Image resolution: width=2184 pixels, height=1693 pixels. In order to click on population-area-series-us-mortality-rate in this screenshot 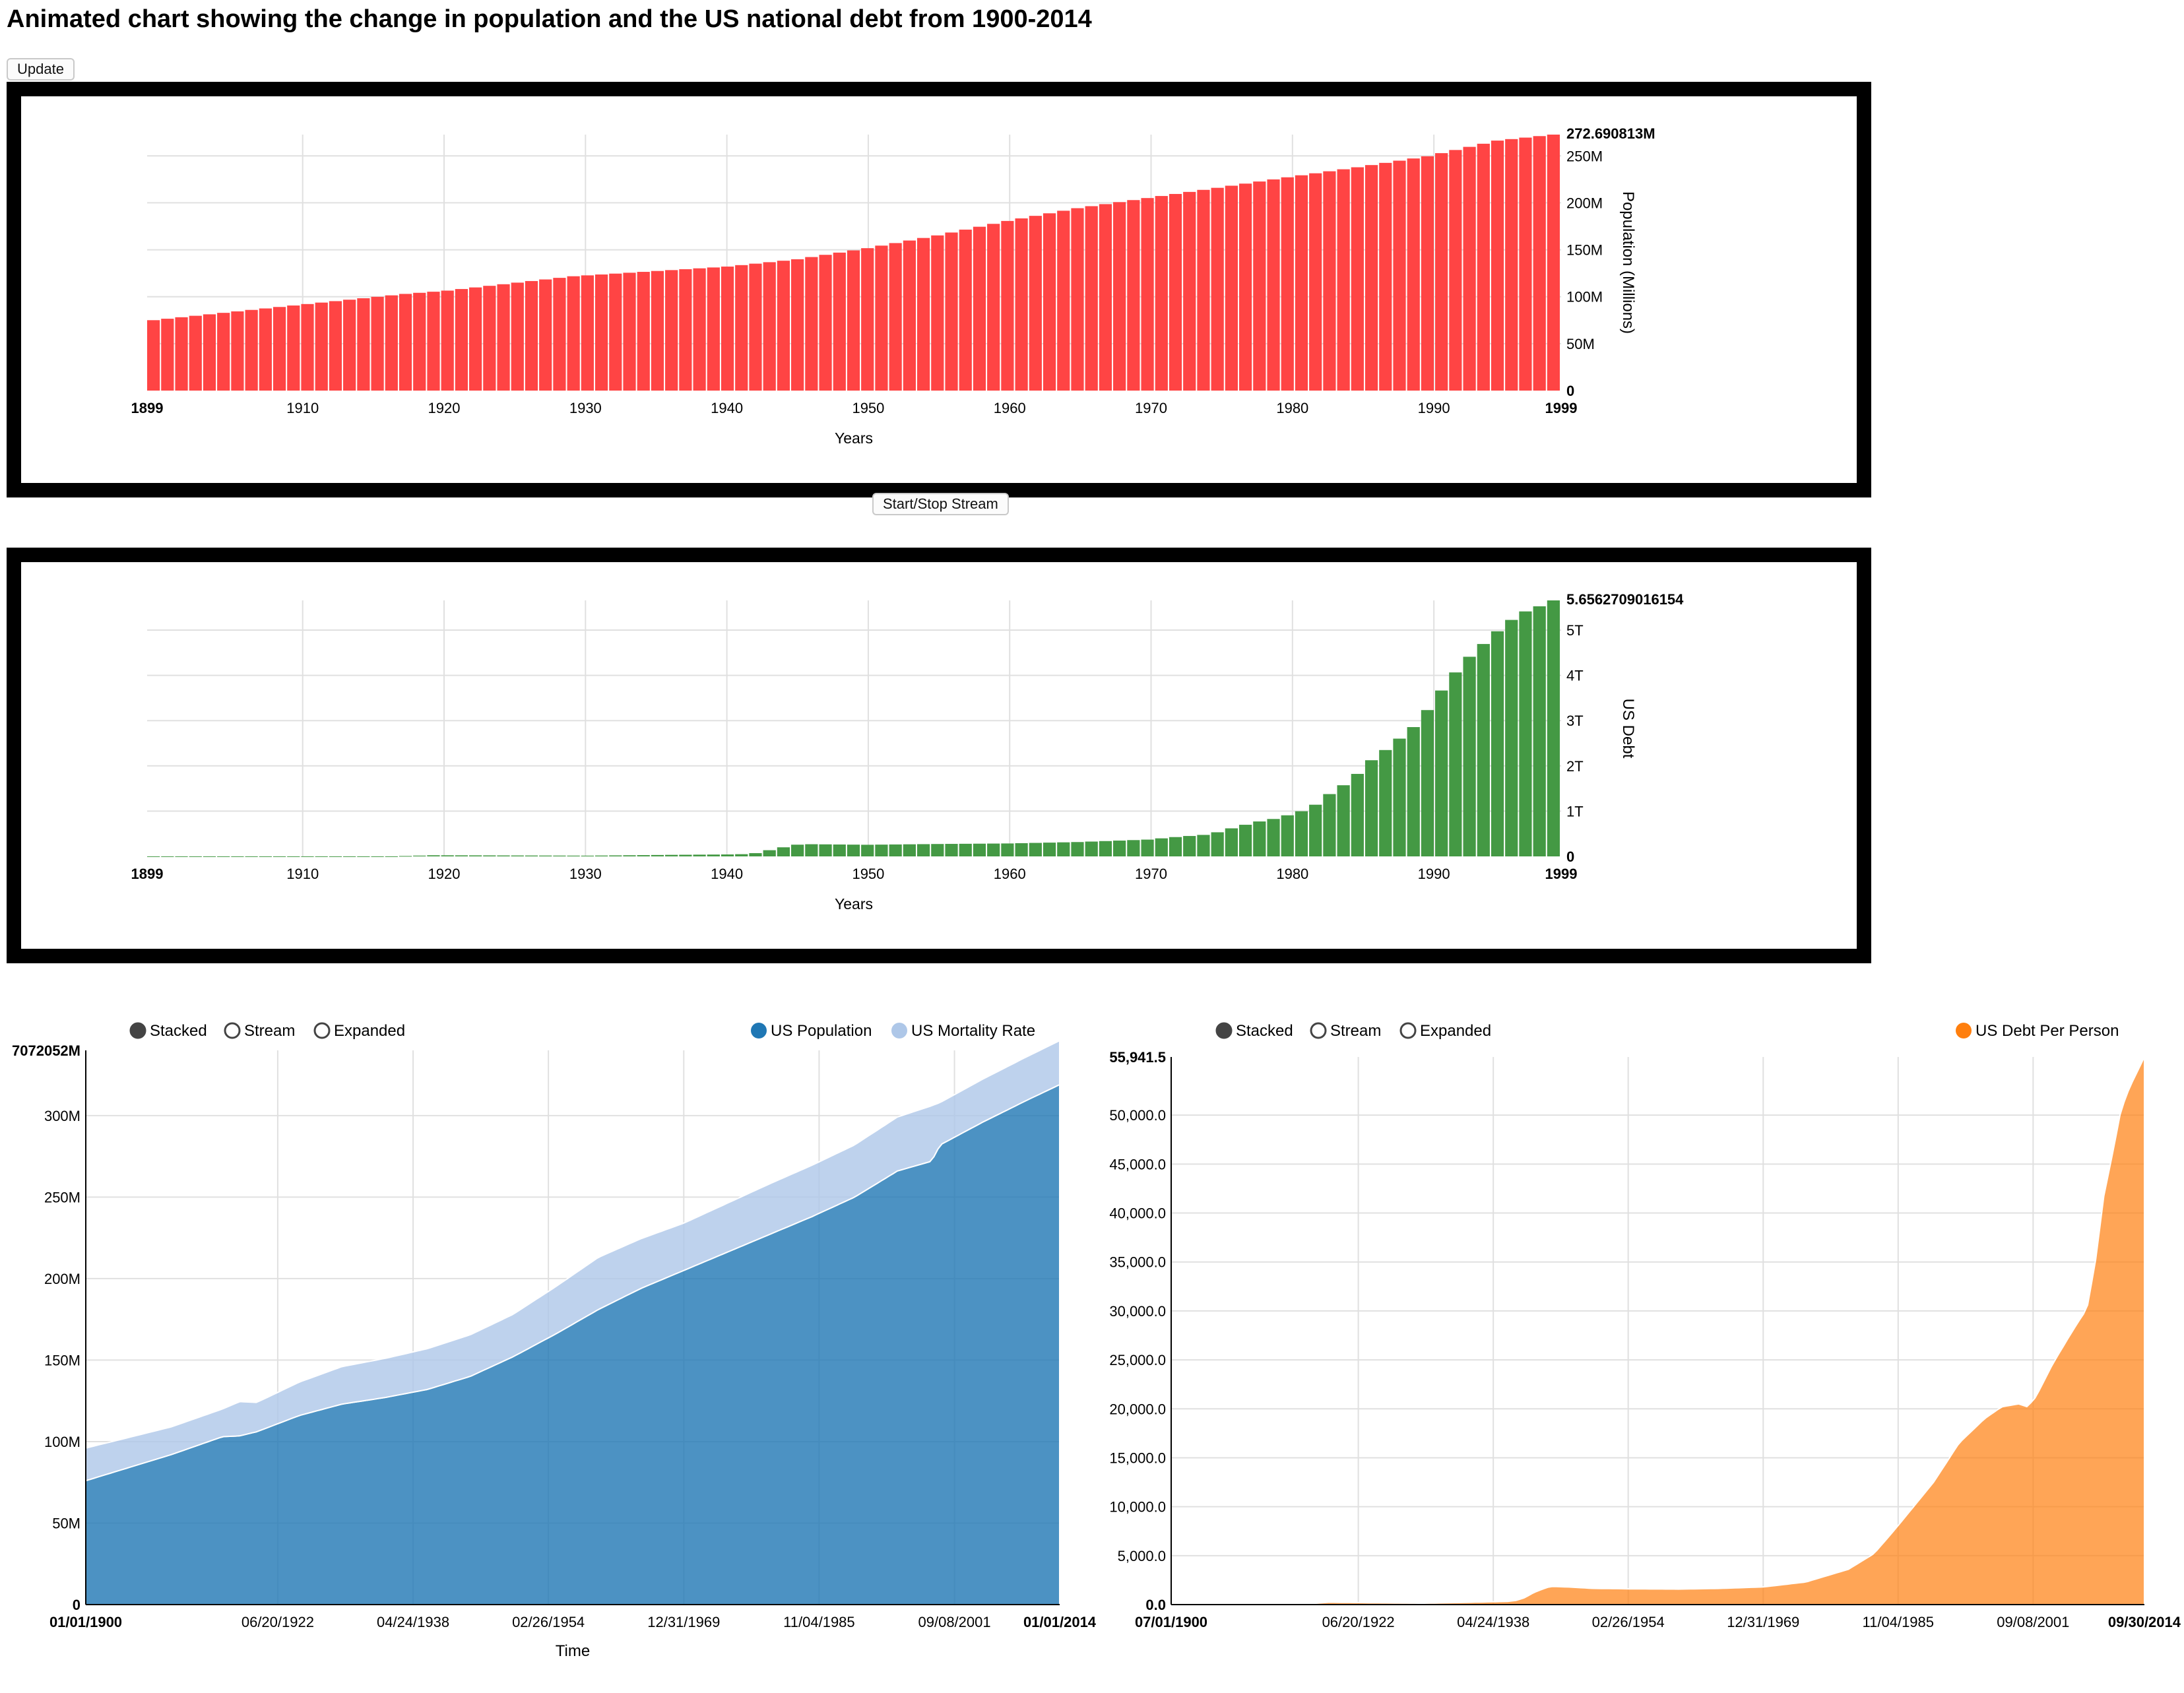, I will do `click(572, 1260)`.